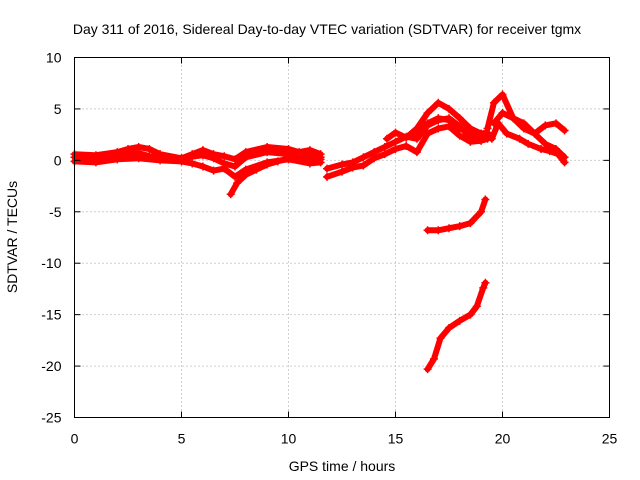 This screenshot has height=480, width=640. What do you see at coordinates (456, 215) in the screenshot?
I see `series-trace-l` at bounding box center [456, 215].